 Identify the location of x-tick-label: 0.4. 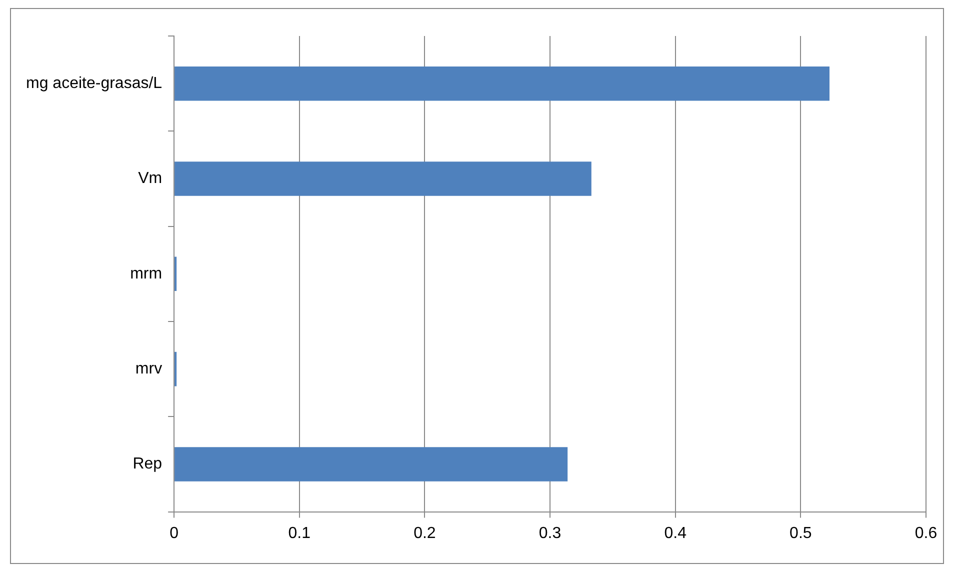
(675, 533).